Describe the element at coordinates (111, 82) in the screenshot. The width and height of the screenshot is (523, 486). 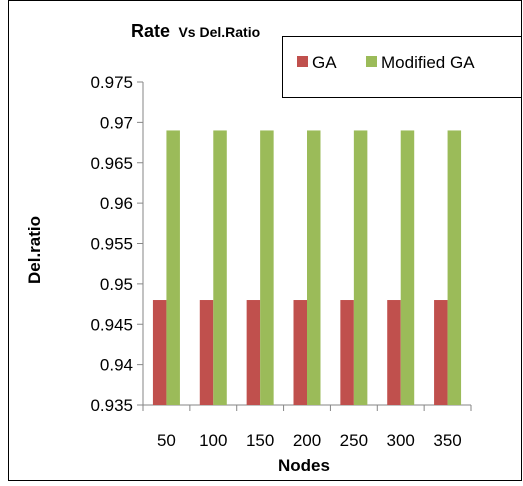
I see `y-tick-label: 0.975` at that location.